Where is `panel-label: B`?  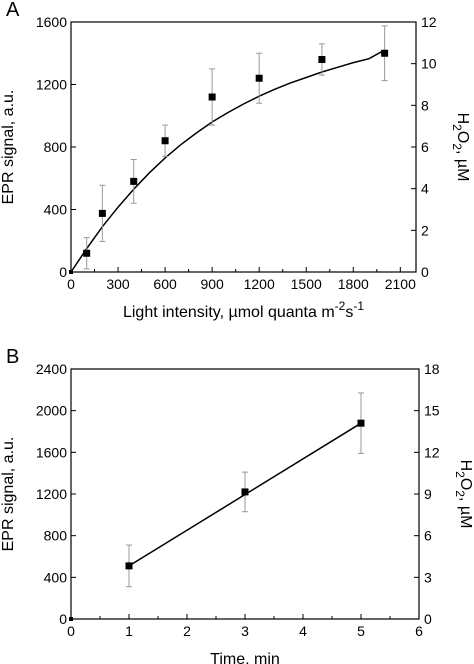
panel-label: B is located at coordinates (12, 357).